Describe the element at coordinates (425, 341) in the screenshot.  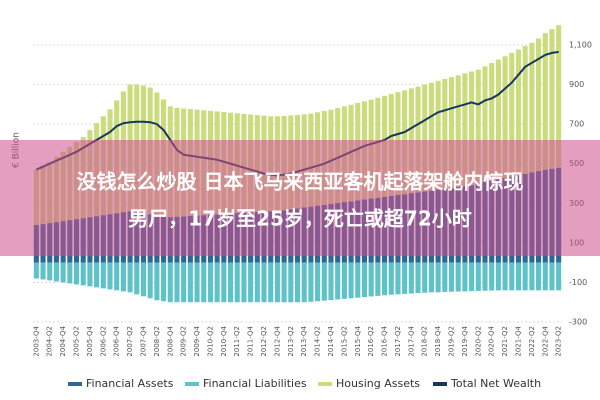
I see `x-tick-label: 2018-Q2` at that location.